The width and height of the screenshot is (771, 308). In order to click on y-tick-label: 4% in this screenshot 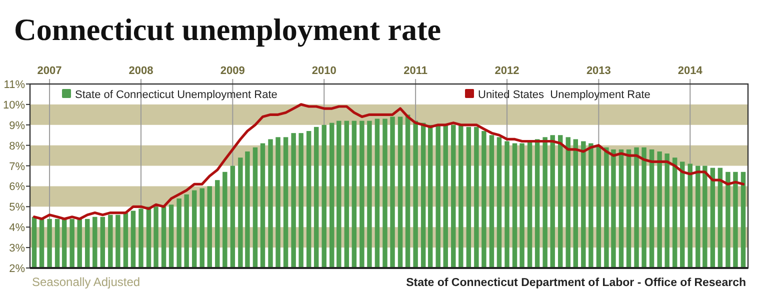, I will do `click(17, 228)`.